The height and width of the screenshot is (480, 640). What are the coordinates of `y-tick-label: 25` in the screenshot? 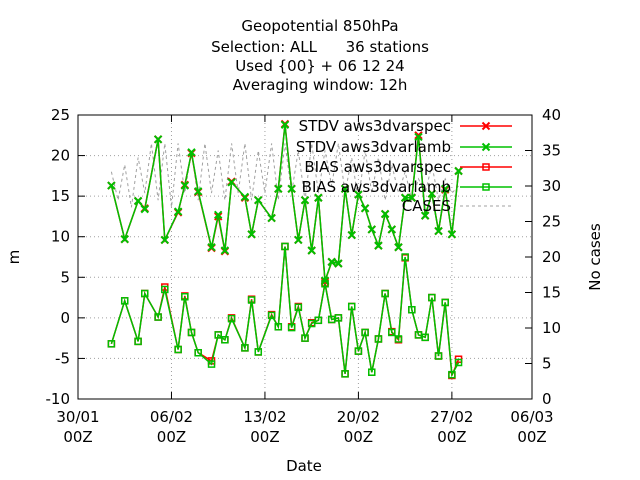 It's located at (60, 115).